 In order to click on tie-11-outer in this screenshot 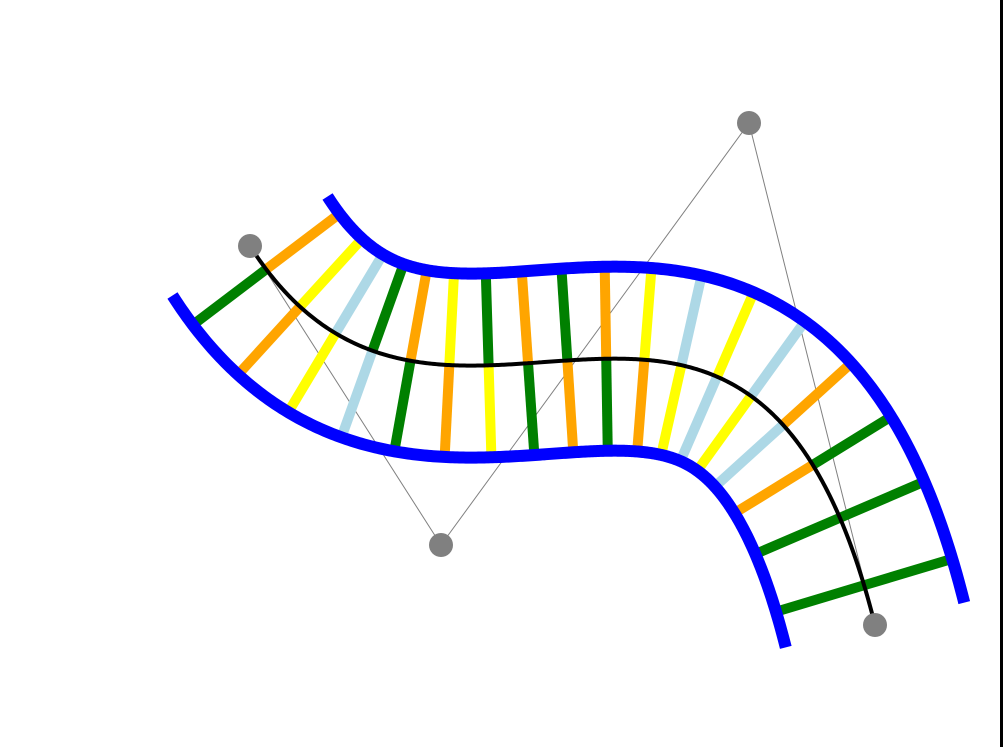, I will do `click(641, 405)`.